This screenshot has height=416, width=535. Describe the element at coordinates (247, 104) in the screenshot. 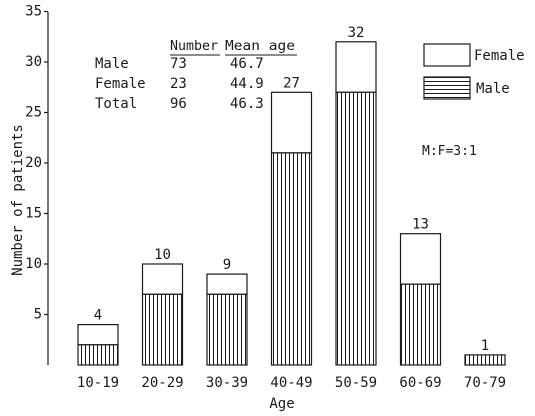

I see `summary-row-total-mean: 46.3` at that location.